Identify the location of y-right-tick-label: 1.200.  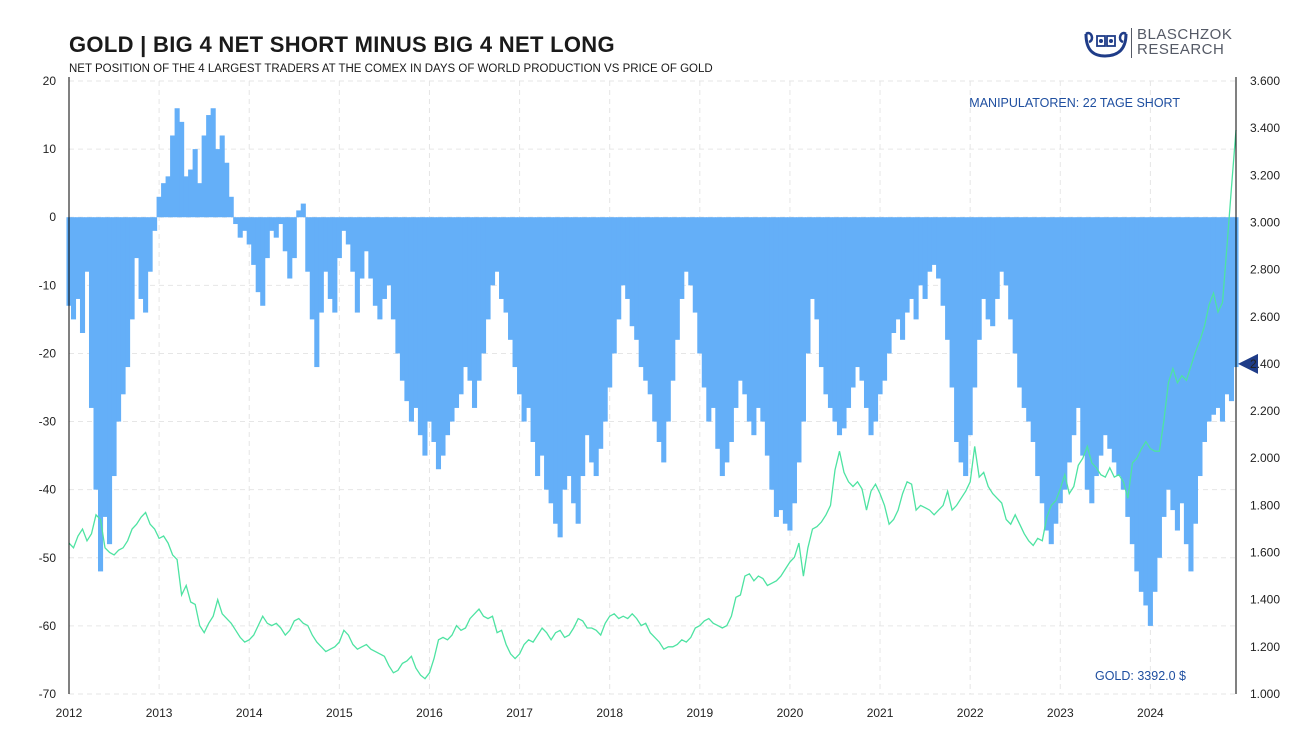
(1265, 647).